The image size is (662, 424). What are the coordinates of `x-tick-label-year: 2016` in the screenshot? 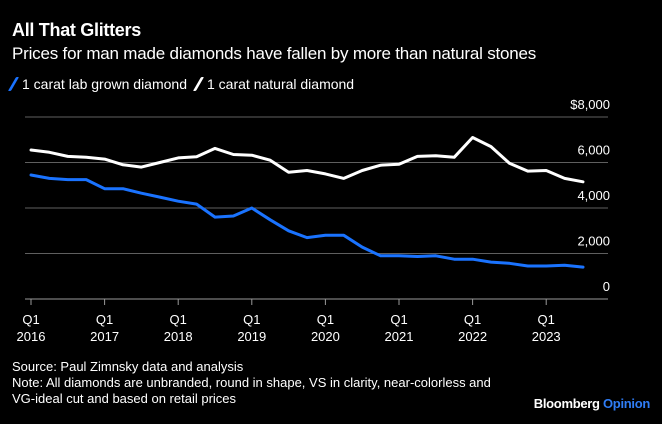 It's located at (31, 336).